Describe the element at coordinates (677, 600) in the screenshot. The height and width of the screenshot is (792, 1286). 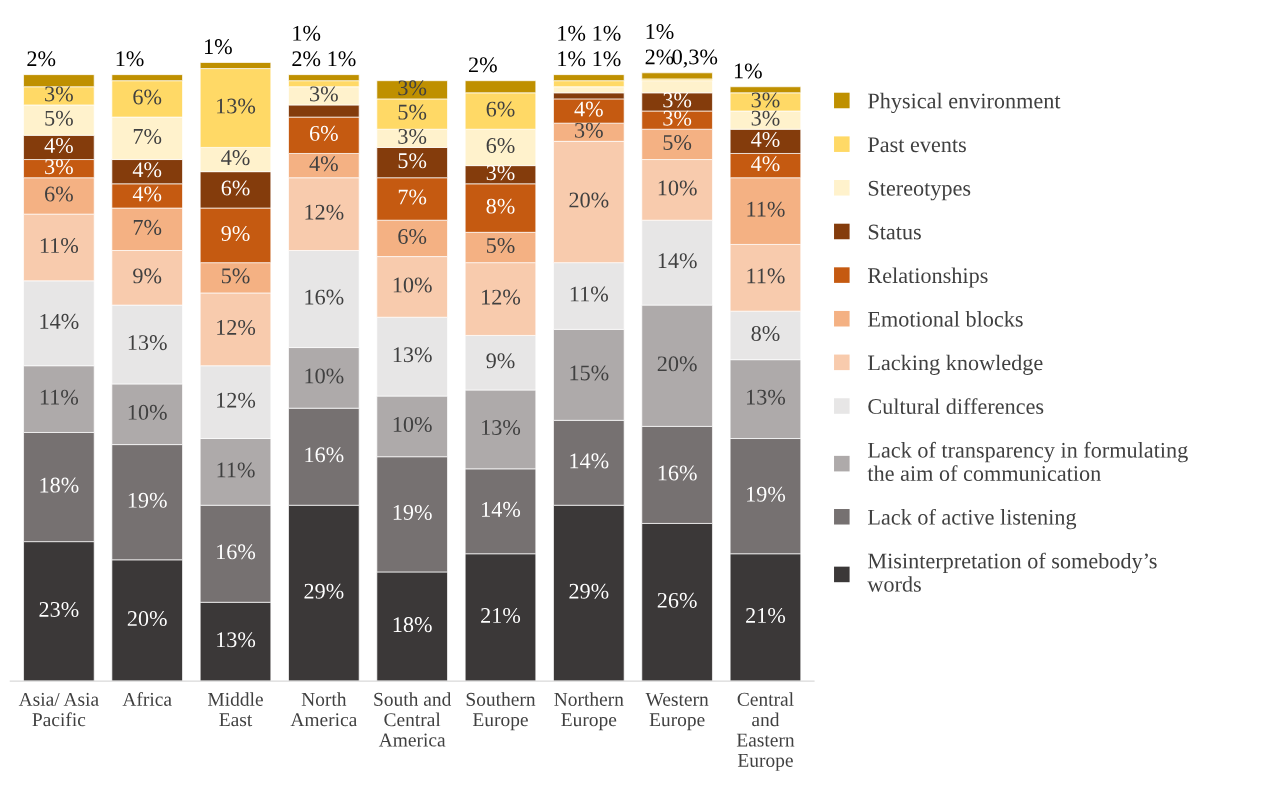
I see `data-label: 26%` at that location.